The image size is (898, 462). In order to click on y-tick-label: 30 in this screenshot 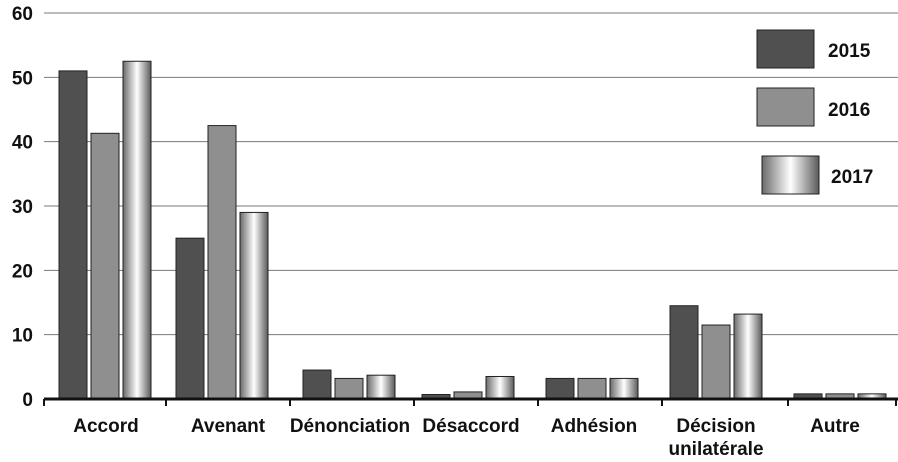, I will do `click(22, 207)`.